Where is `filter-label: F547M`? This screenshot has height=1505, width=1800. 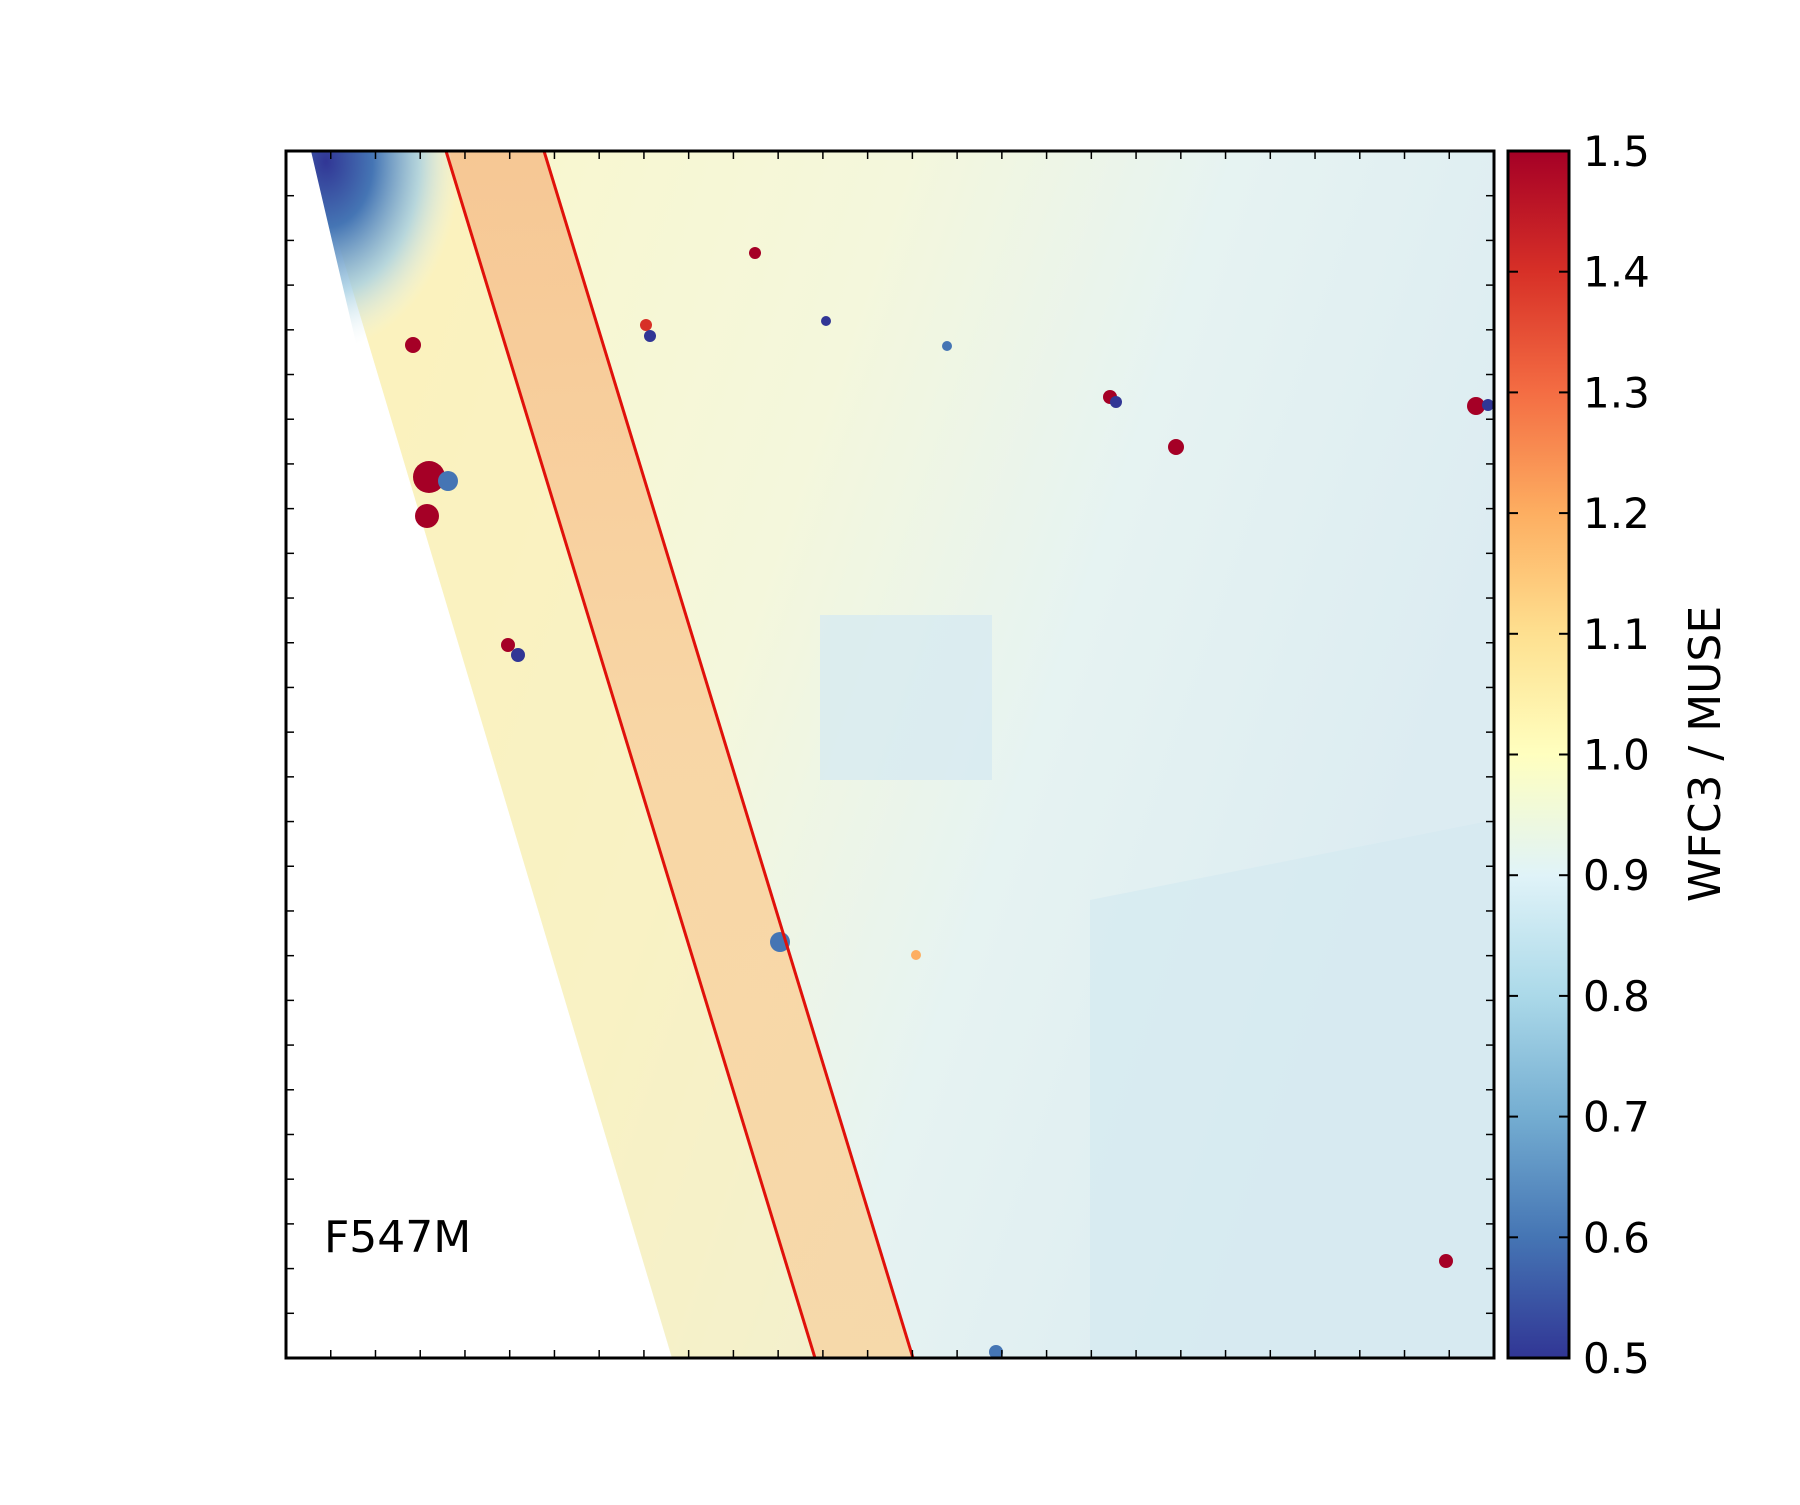 filter-label: F547M is located at coordinates (397, 1237).